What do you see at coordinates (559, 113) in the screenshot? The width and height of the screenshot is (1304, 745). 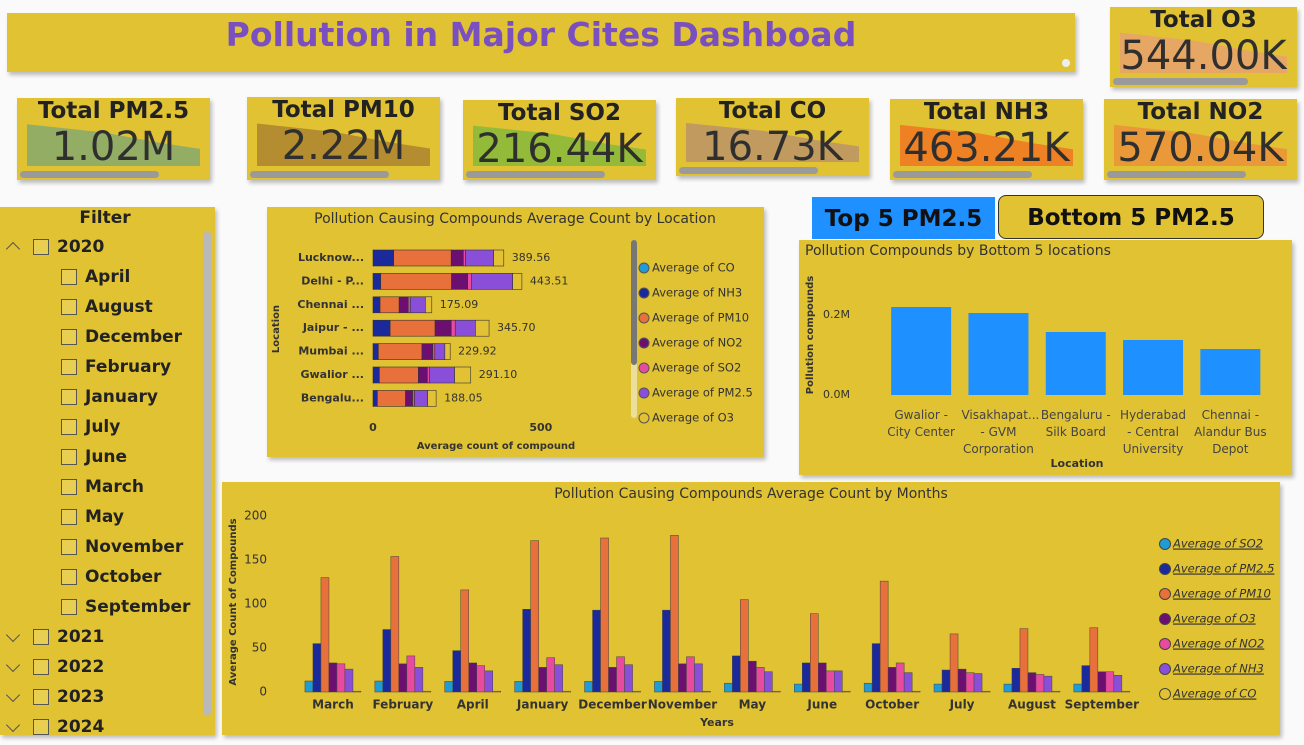 I see `kpi-label: Total SO2` at bounding box center [559, 113].